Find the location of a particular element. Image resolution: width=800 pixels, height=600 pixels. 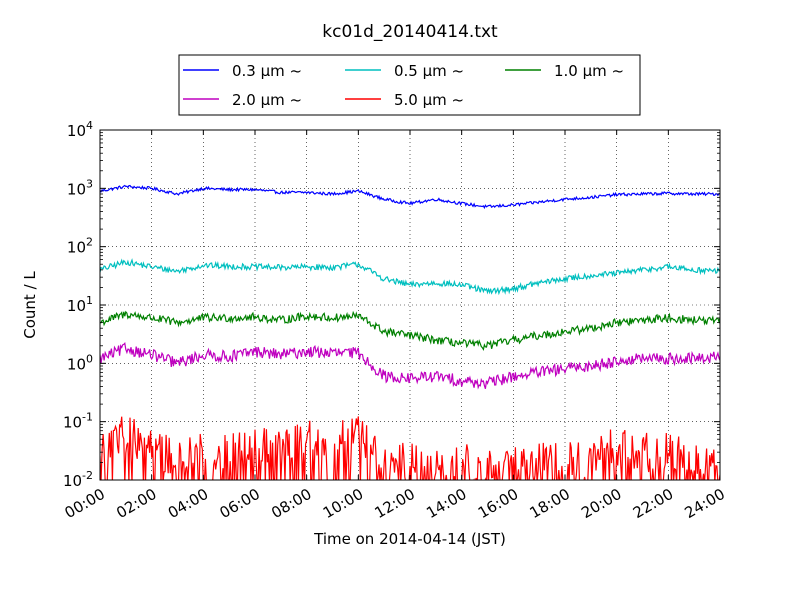

y-tick-labels: 10⁻² 10⁻¹ 10⁰ 10¹ 10² 10³ 10⁴ is located at coordinates (78, 304).